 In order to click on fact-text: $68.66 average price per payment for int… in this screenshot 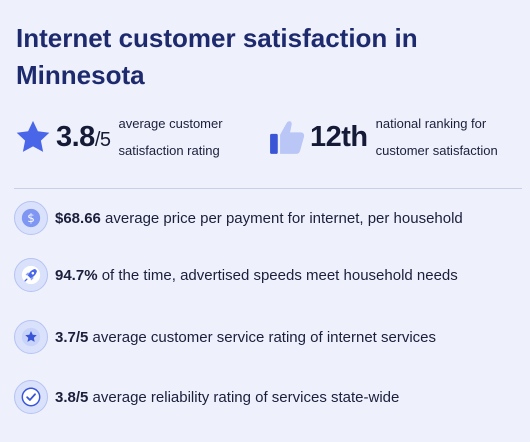, I will do `click(259, 218)`.